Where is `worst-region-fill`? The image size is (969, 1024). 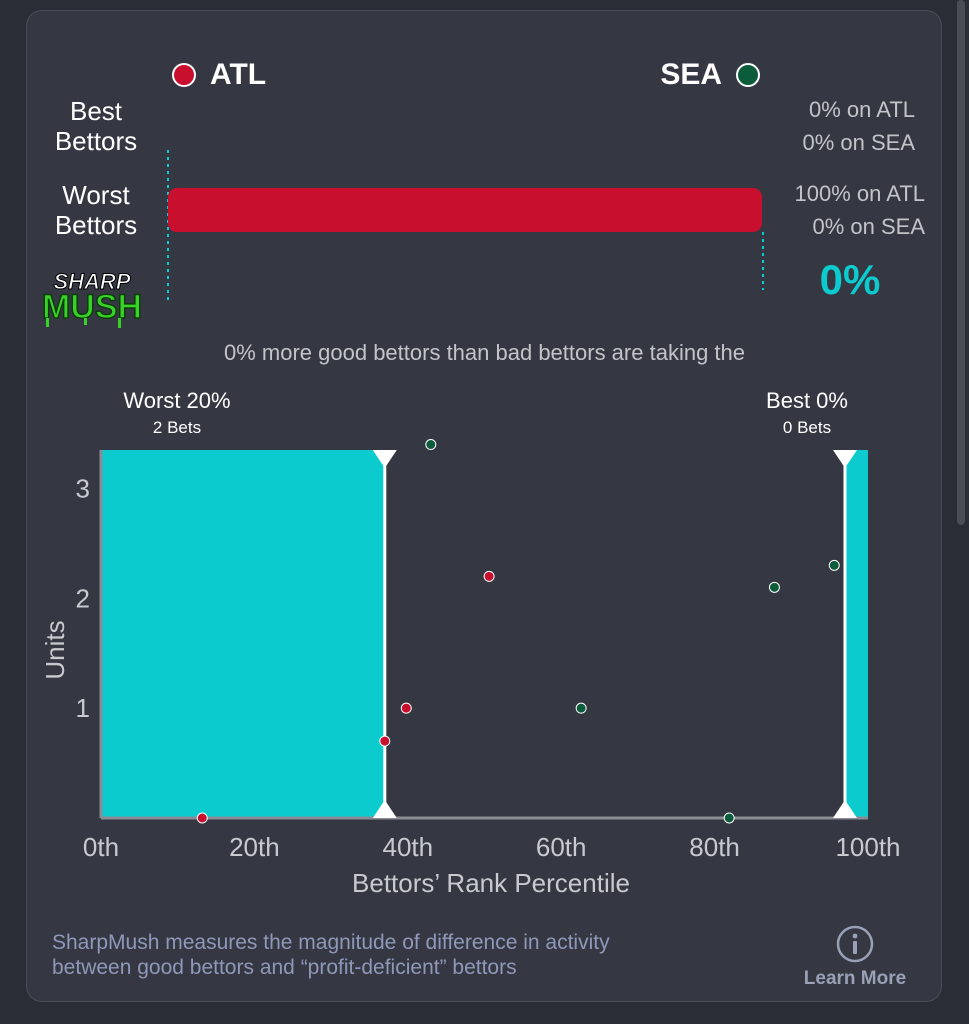 worst-region-fill is located at coordinates (243, 634).